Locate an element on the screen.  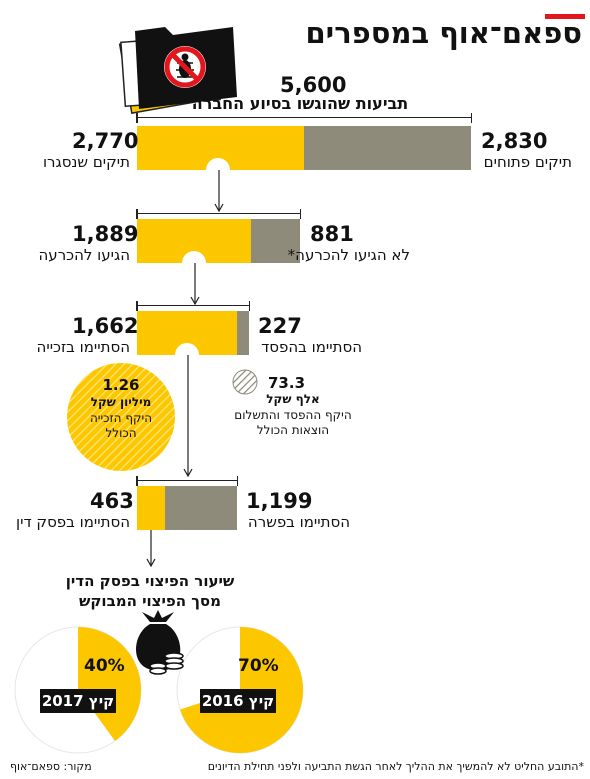
not-decided-value: 881 is located at coordinates (332, 234).